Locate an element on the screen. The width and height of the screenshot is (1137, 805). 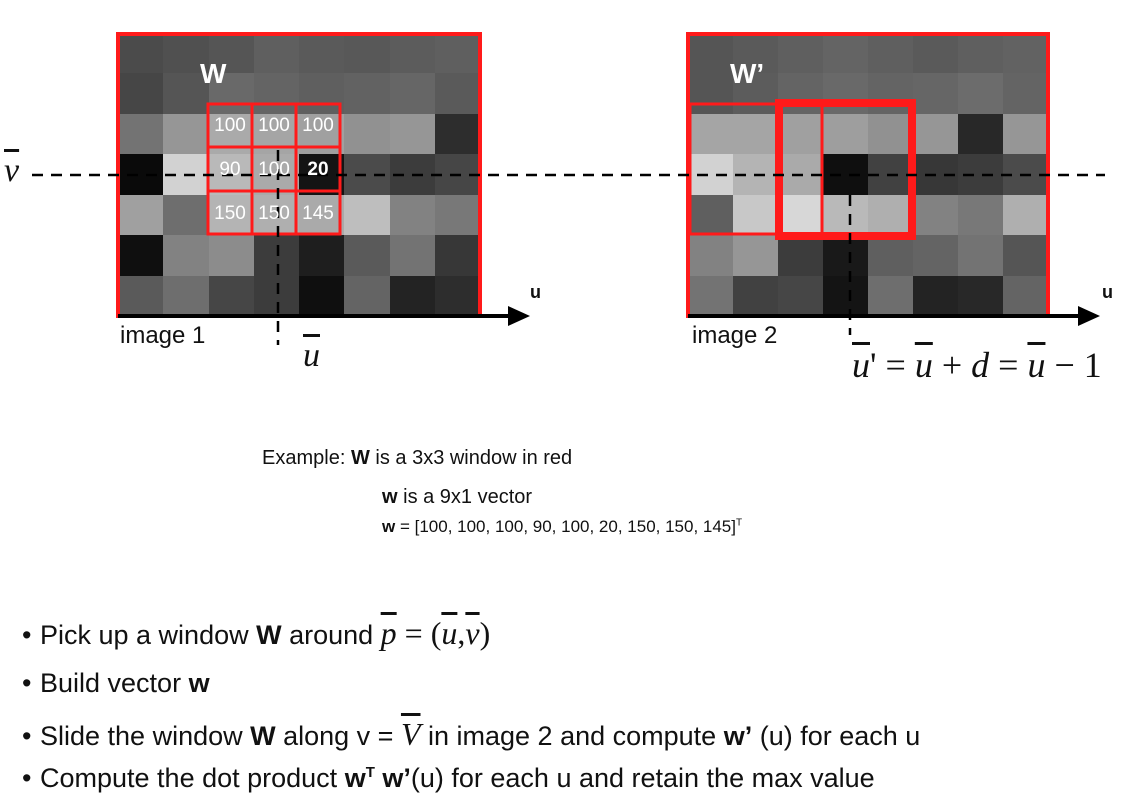
image1-caption: image 1 is located at coordinates (163, 335).